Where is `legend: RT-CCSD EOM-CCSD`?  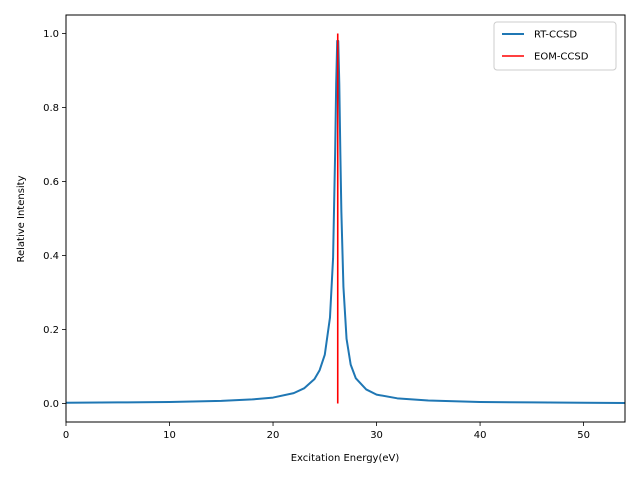 legend: RT-CCSD EOM-CCSD is located at coordinates (555, 46).